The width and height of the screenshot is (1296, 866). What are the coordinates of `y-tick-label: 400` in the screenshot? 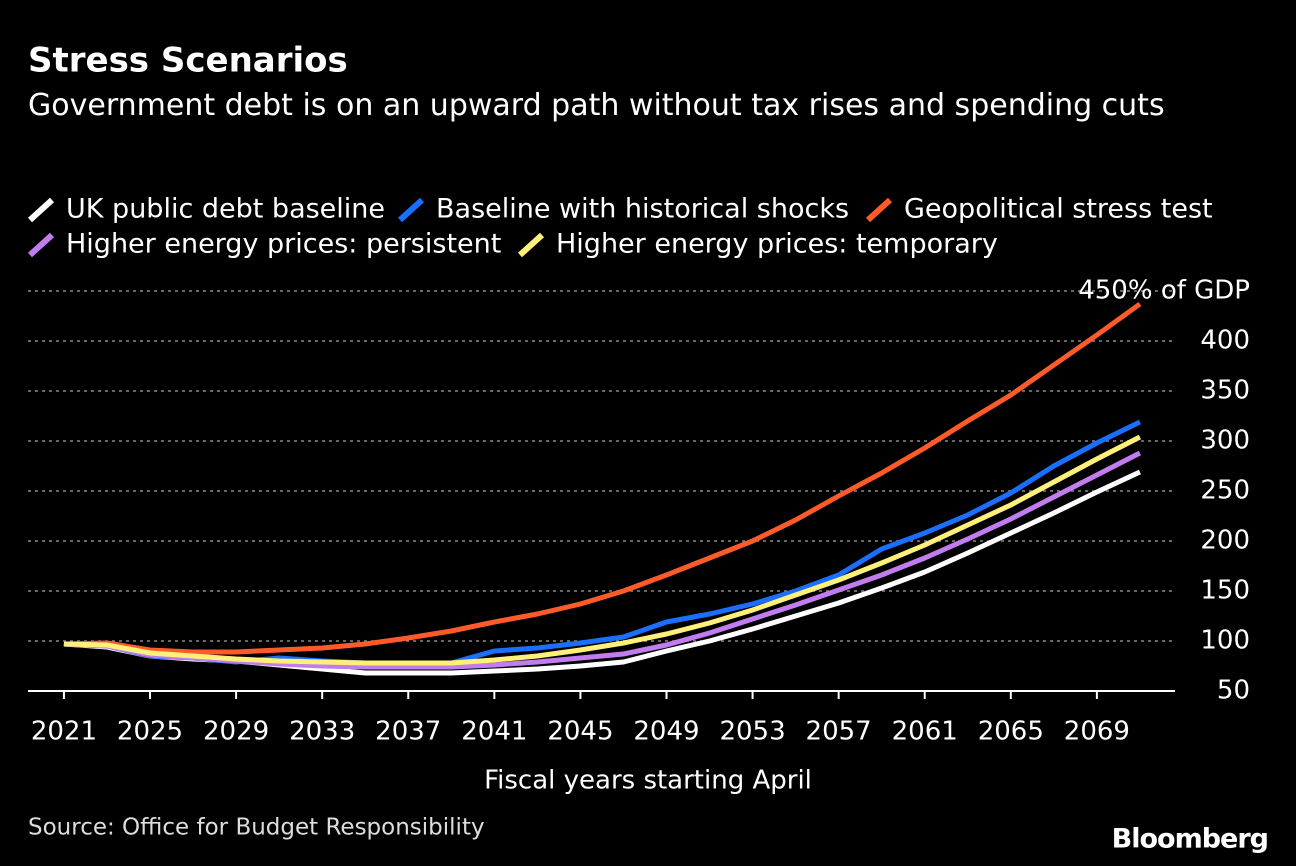 It's located at (1225, 341).